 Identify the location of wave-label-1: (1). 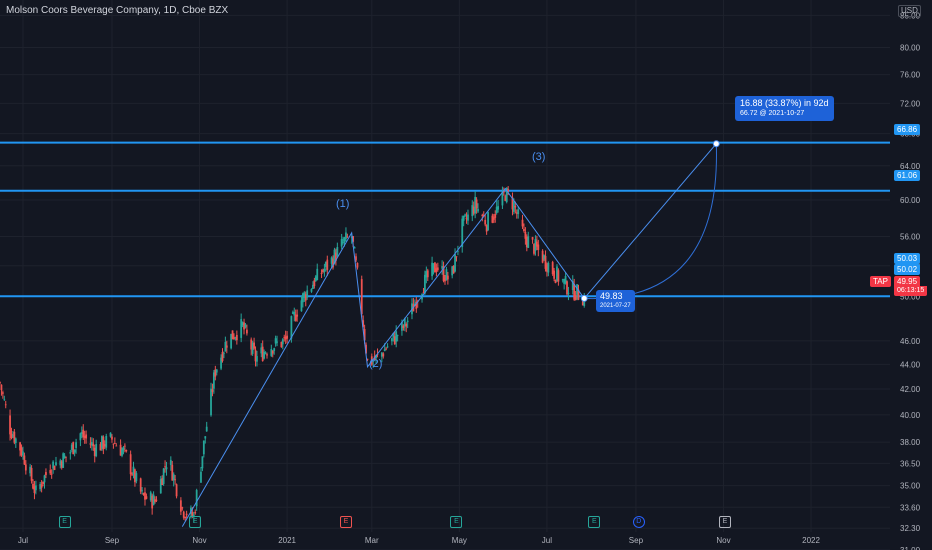
(343, 204).